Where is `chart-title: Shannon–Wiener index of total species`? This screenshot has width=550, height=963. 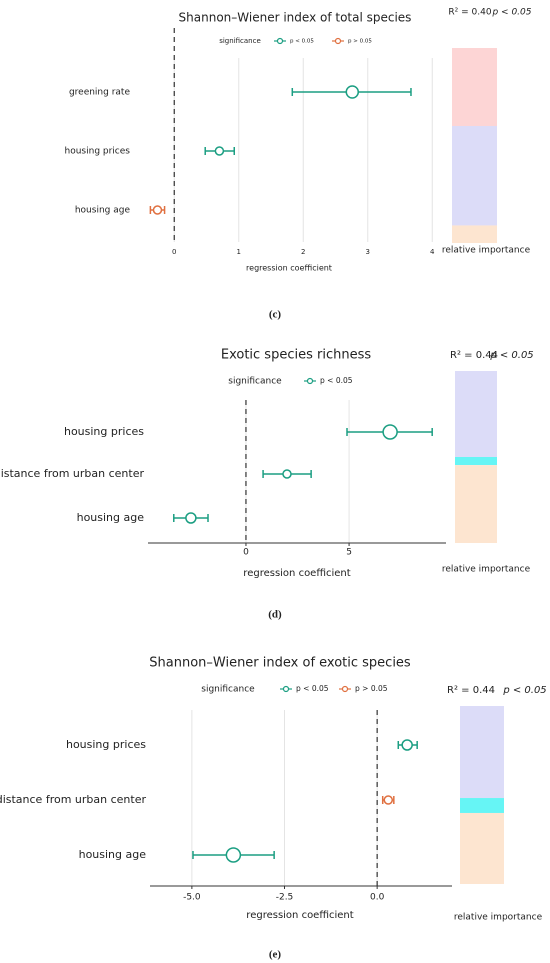
chart-title: Shannon–Wiener index of total species is located at coordinates (295, 18).